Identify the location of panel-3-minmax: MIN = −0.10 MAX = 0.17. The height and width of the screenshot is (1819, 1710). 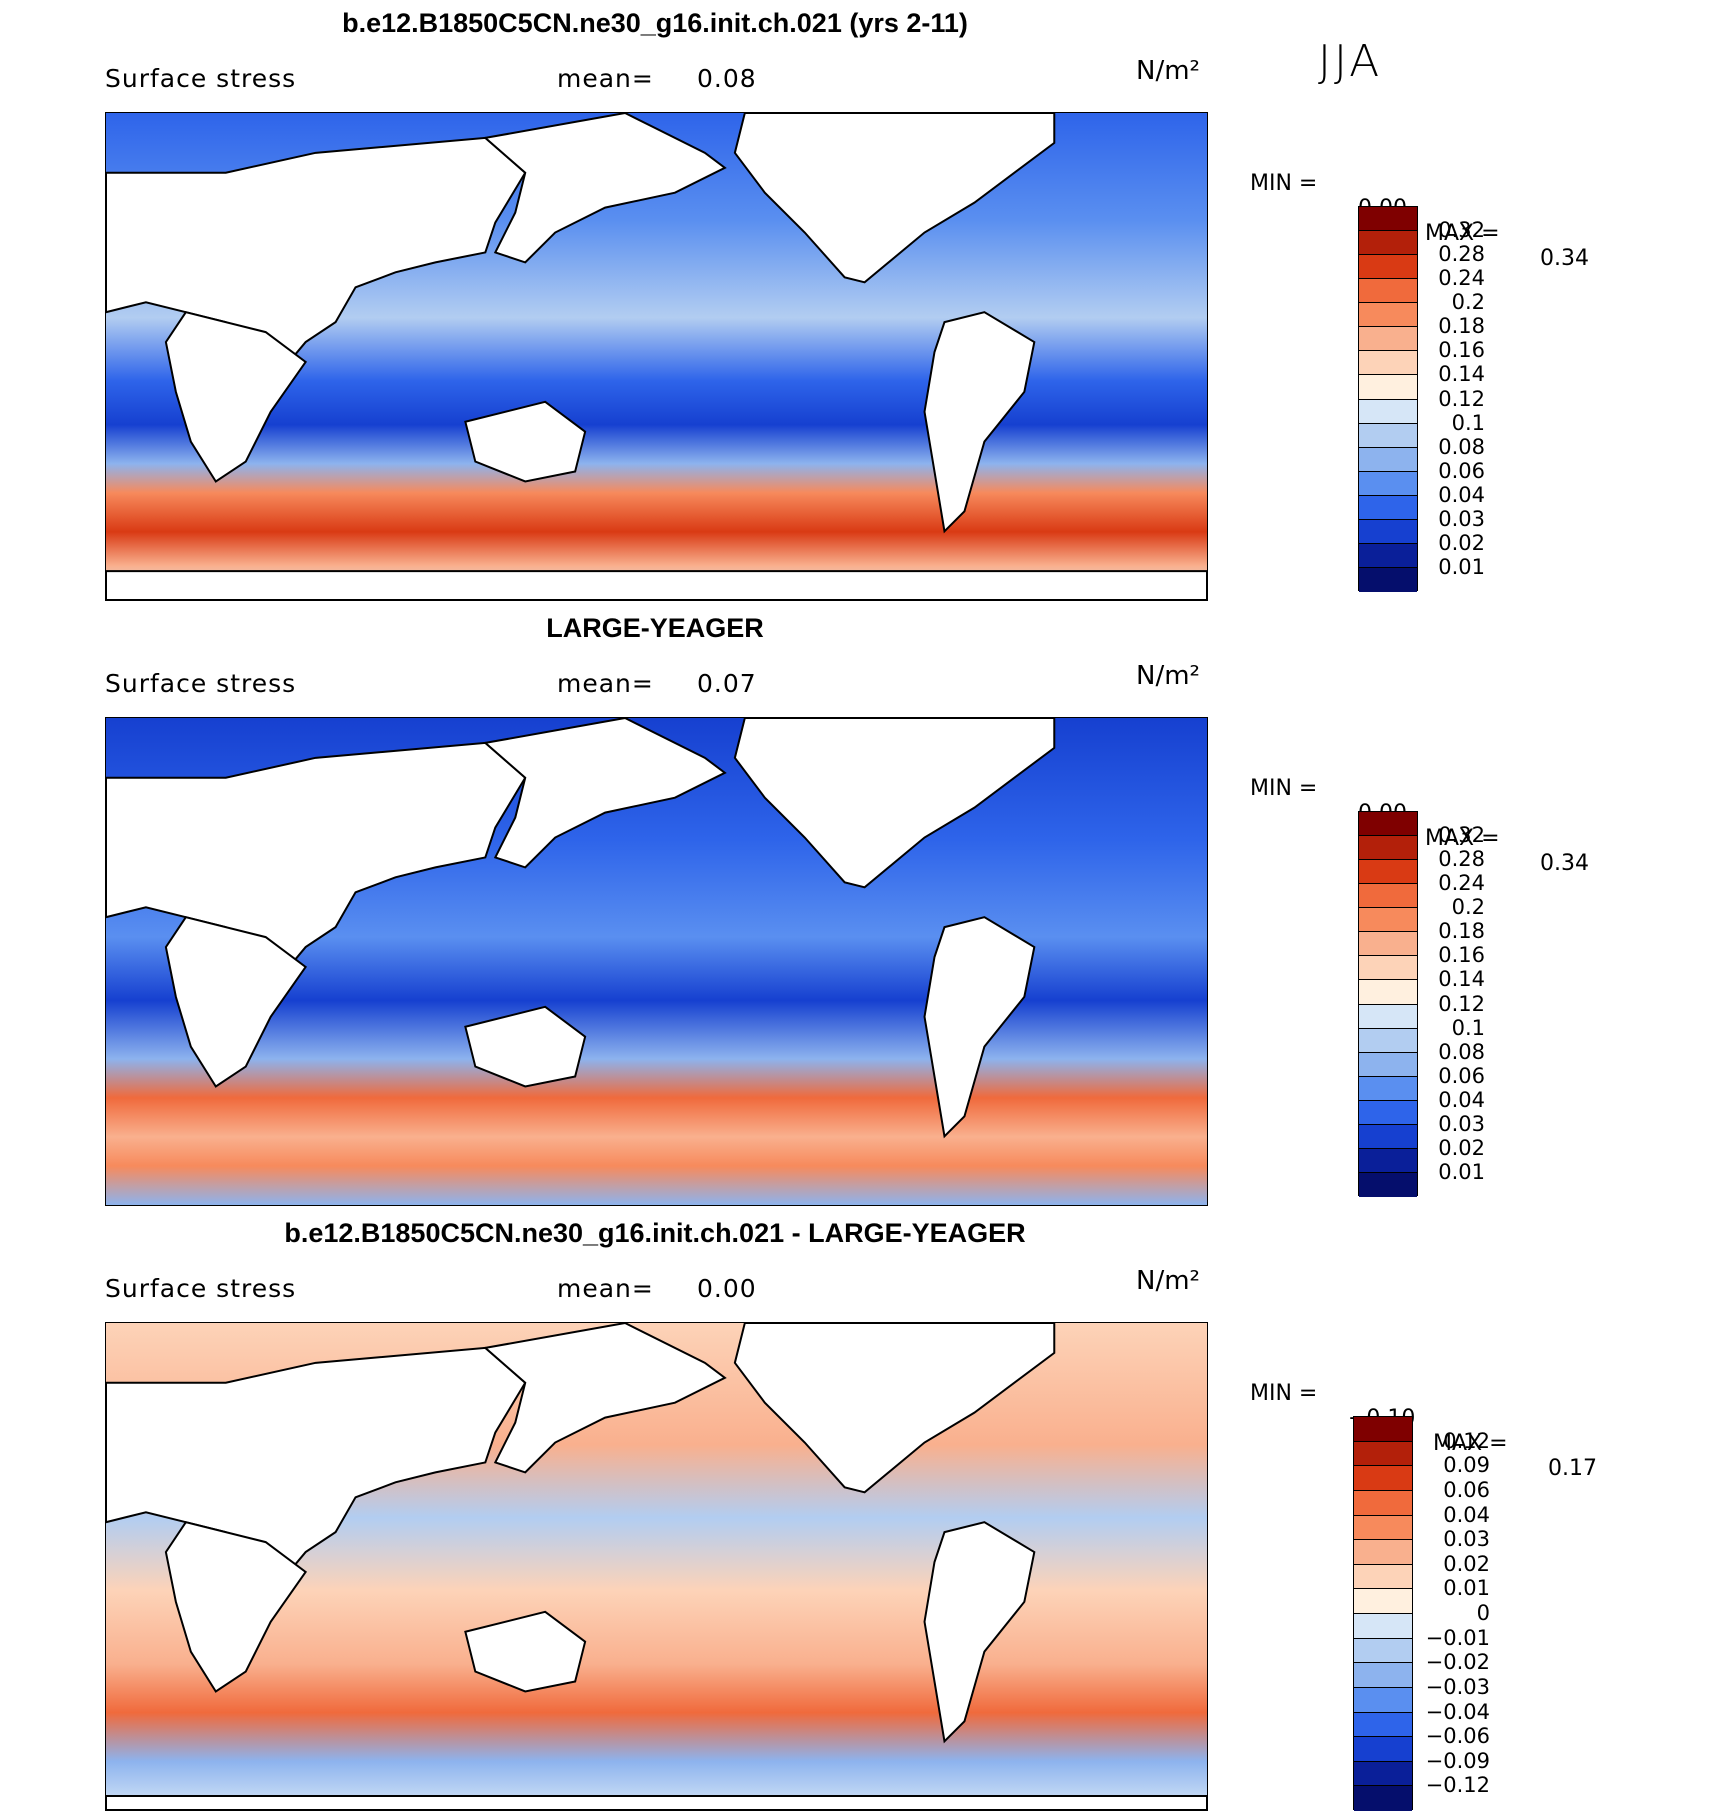
(1423, 1418).